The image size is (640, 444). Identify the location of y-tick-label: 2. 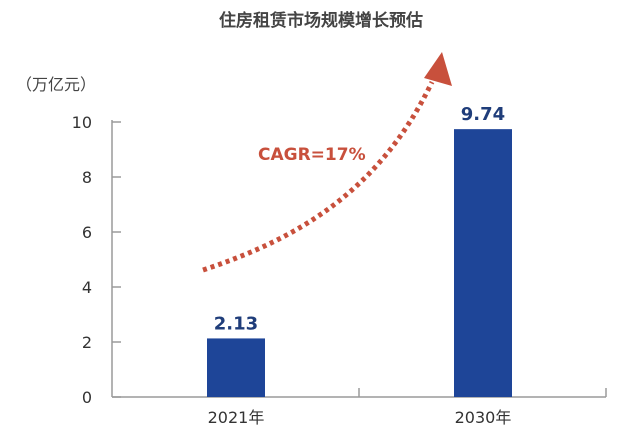
(87, 342).